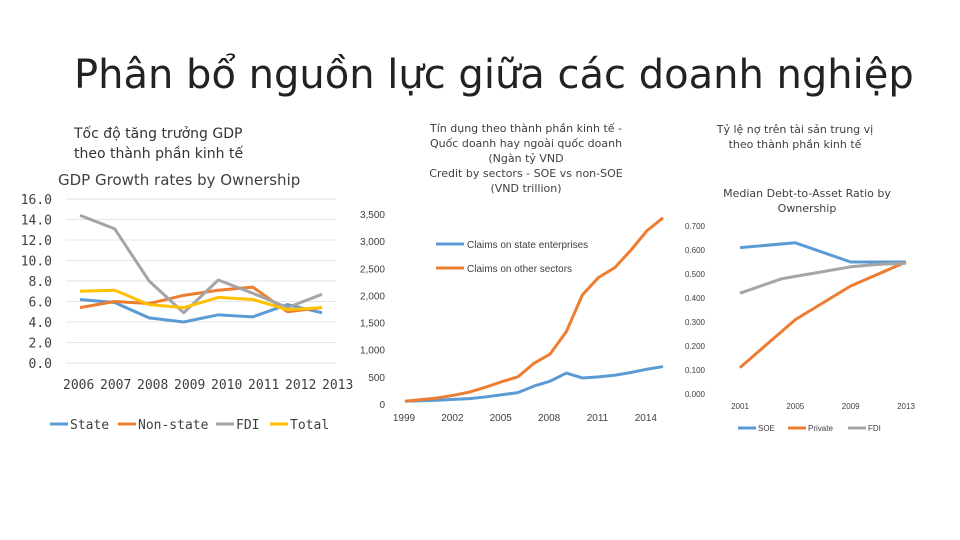 This screenshot has width=960, height=540. I want to click on debt-chart-title-line1: Median Debt-to-Asset Ratio by, so click(807, 193).